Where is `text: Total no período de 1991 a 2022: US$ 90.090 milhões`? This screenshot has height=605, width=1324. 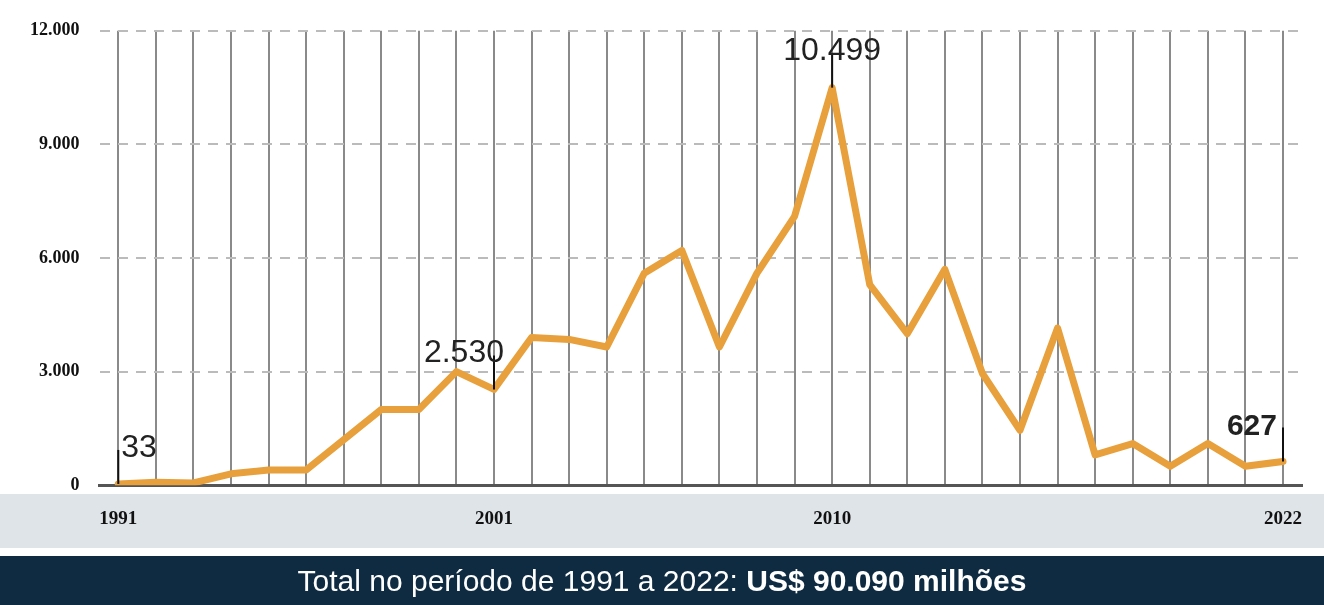 text: Total no período de 1991 a 2022: US$ 90.090 milhões is located at coordinates (662, 580).